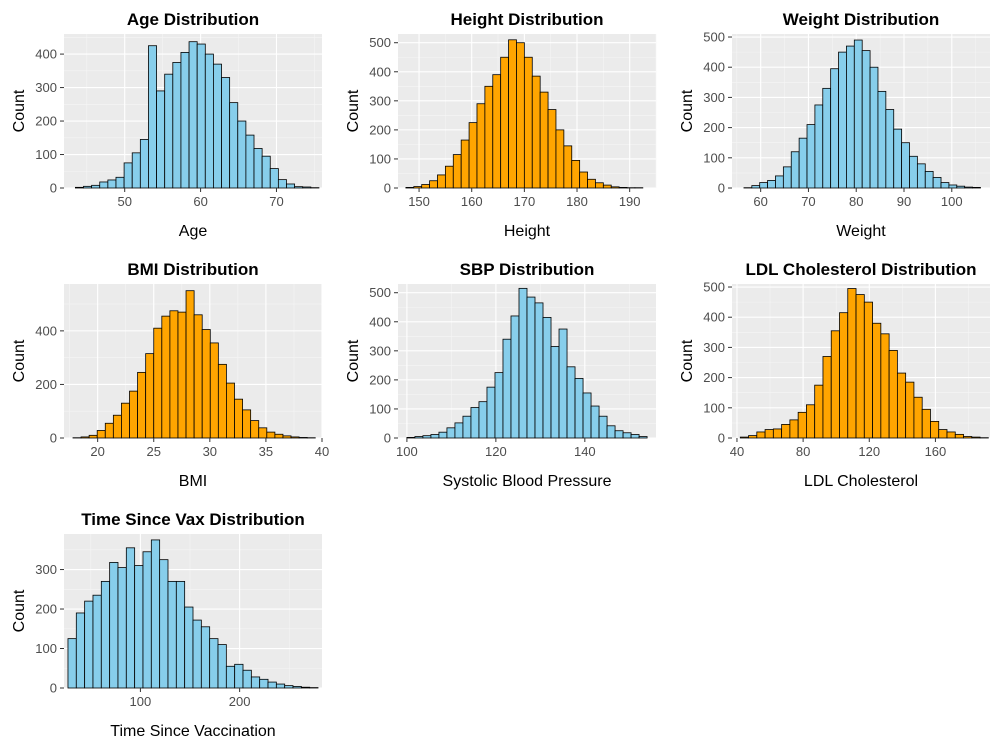 The height and width of the screenshot is (750, 1000). Describe the element at coordinates (527, 481) in the screenshot. I see `chart-5-x-axis-title: Systolic Blood Pressure` at that location.